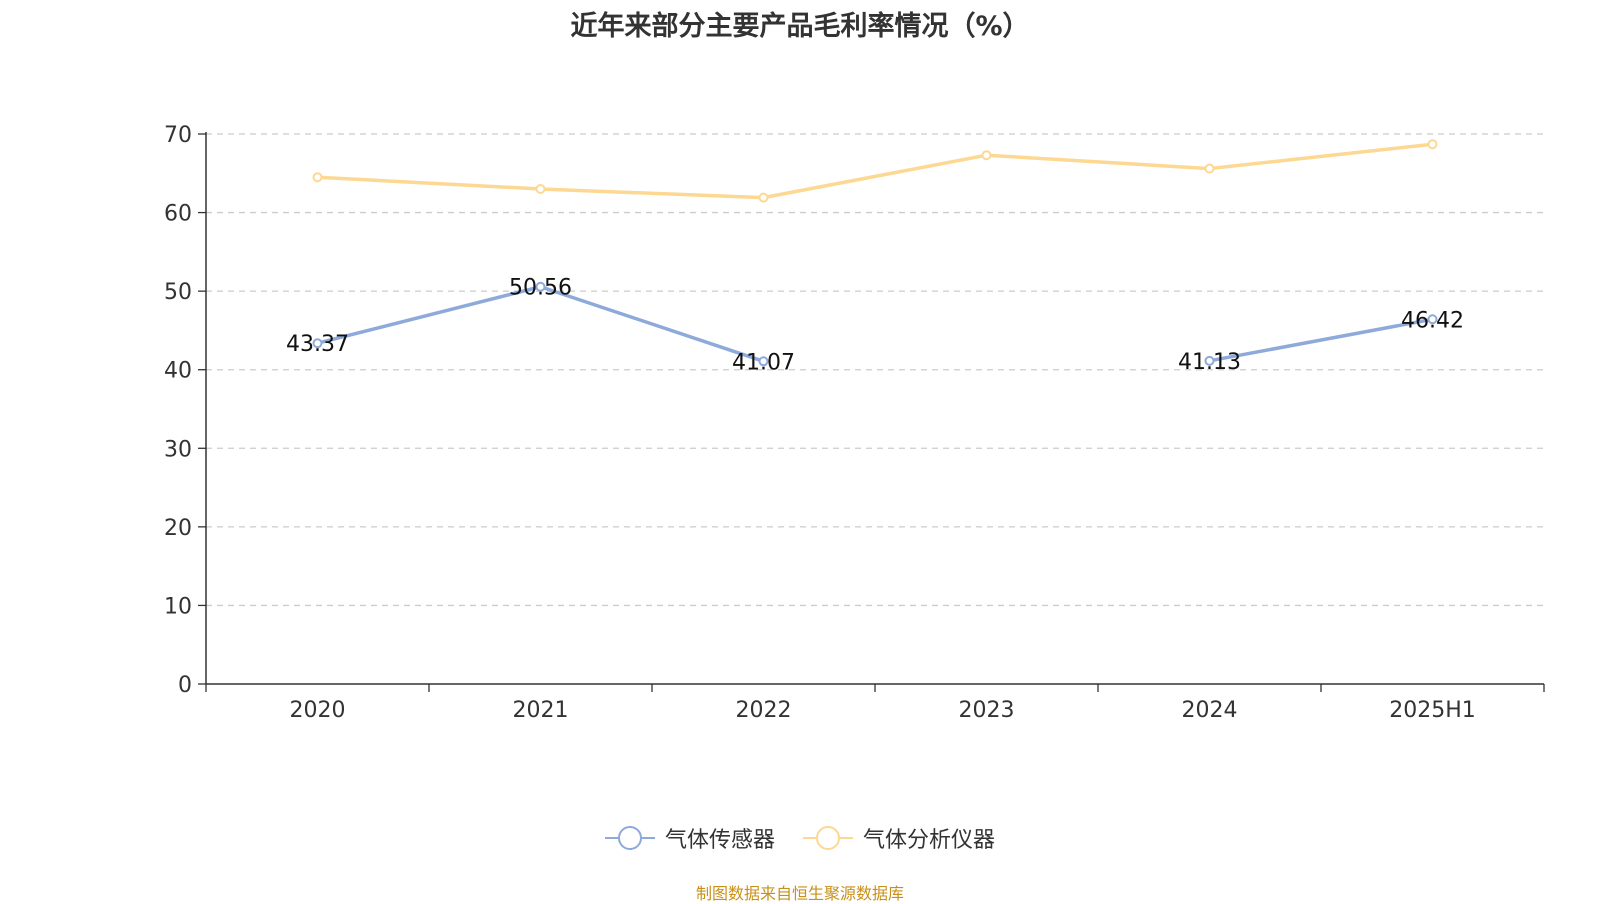 Image resolution: width=1600 pixels, height=904 pixels. What do you see at coordinates (764, 710) in the screenshot?
I see `x-tick-label: 2022` at bounding box center [764, 710].